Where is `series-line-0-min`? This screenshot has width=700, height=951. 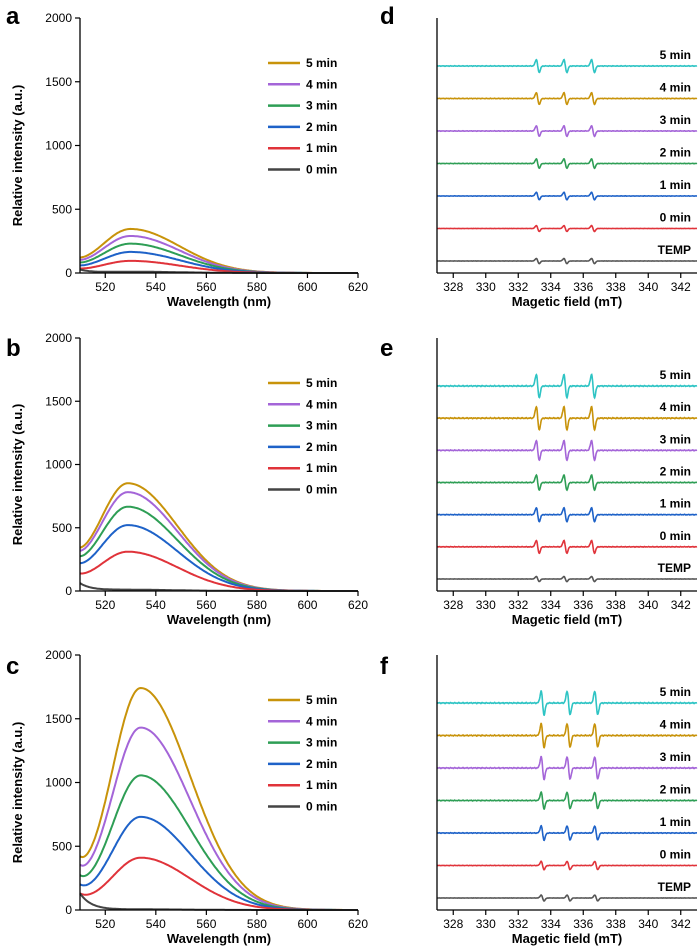 series-line-0-min is located at coordinates (567, 547).